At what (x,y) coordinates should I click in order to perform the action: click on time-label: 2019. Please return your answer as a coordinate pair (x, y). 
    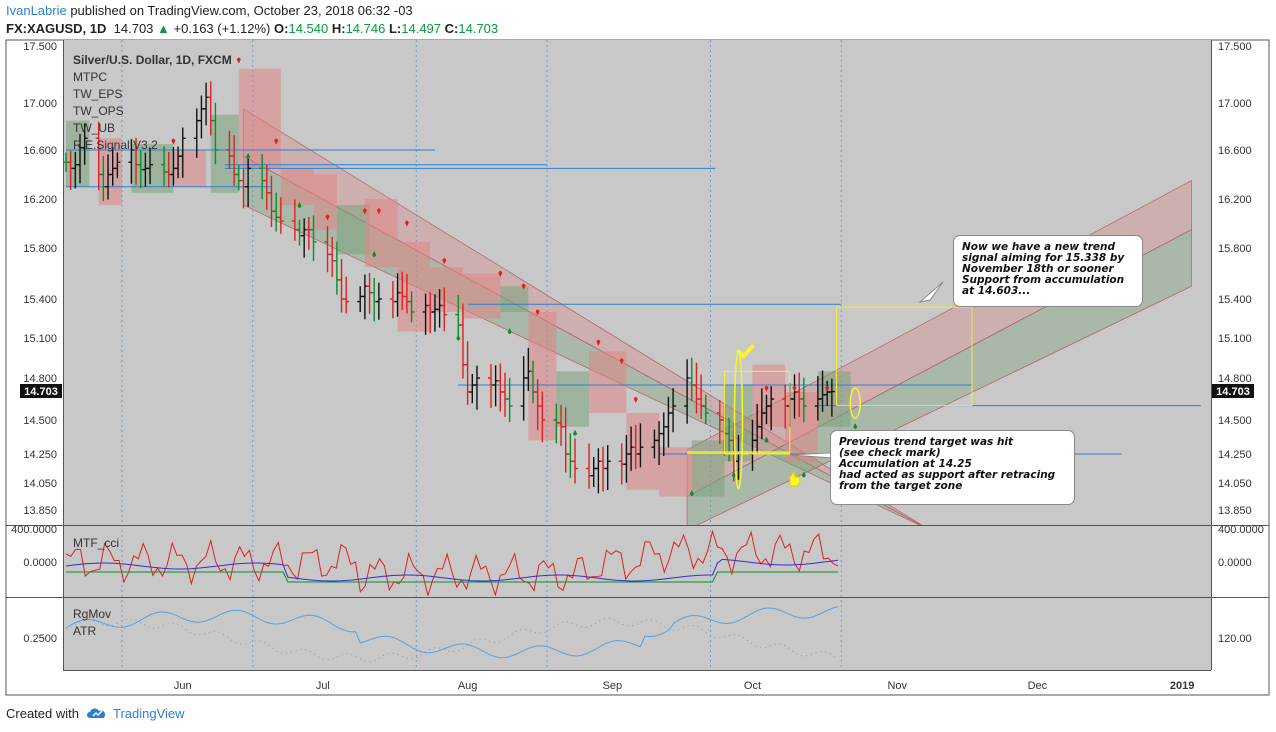
    Looking at the image, I should click on (1182, 686).